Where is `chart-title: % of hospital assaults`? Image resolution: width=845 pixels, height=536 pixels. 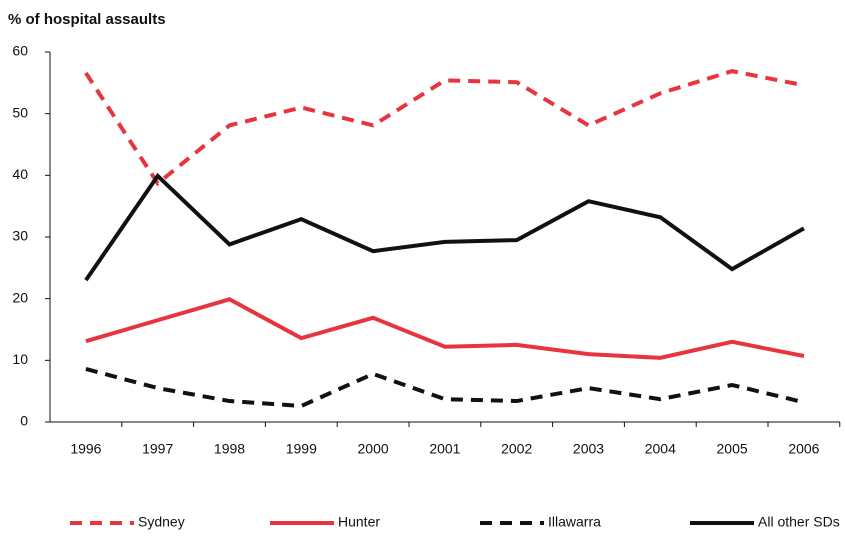
chart-title: % of hospital assaults is located at coordinates (87, 19).